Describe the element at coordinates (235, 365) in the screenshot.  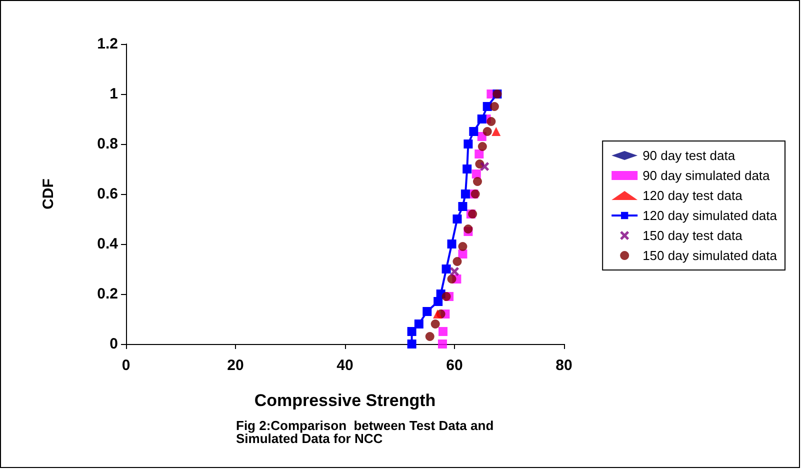
I see `x-tick-label: 20` at that location.